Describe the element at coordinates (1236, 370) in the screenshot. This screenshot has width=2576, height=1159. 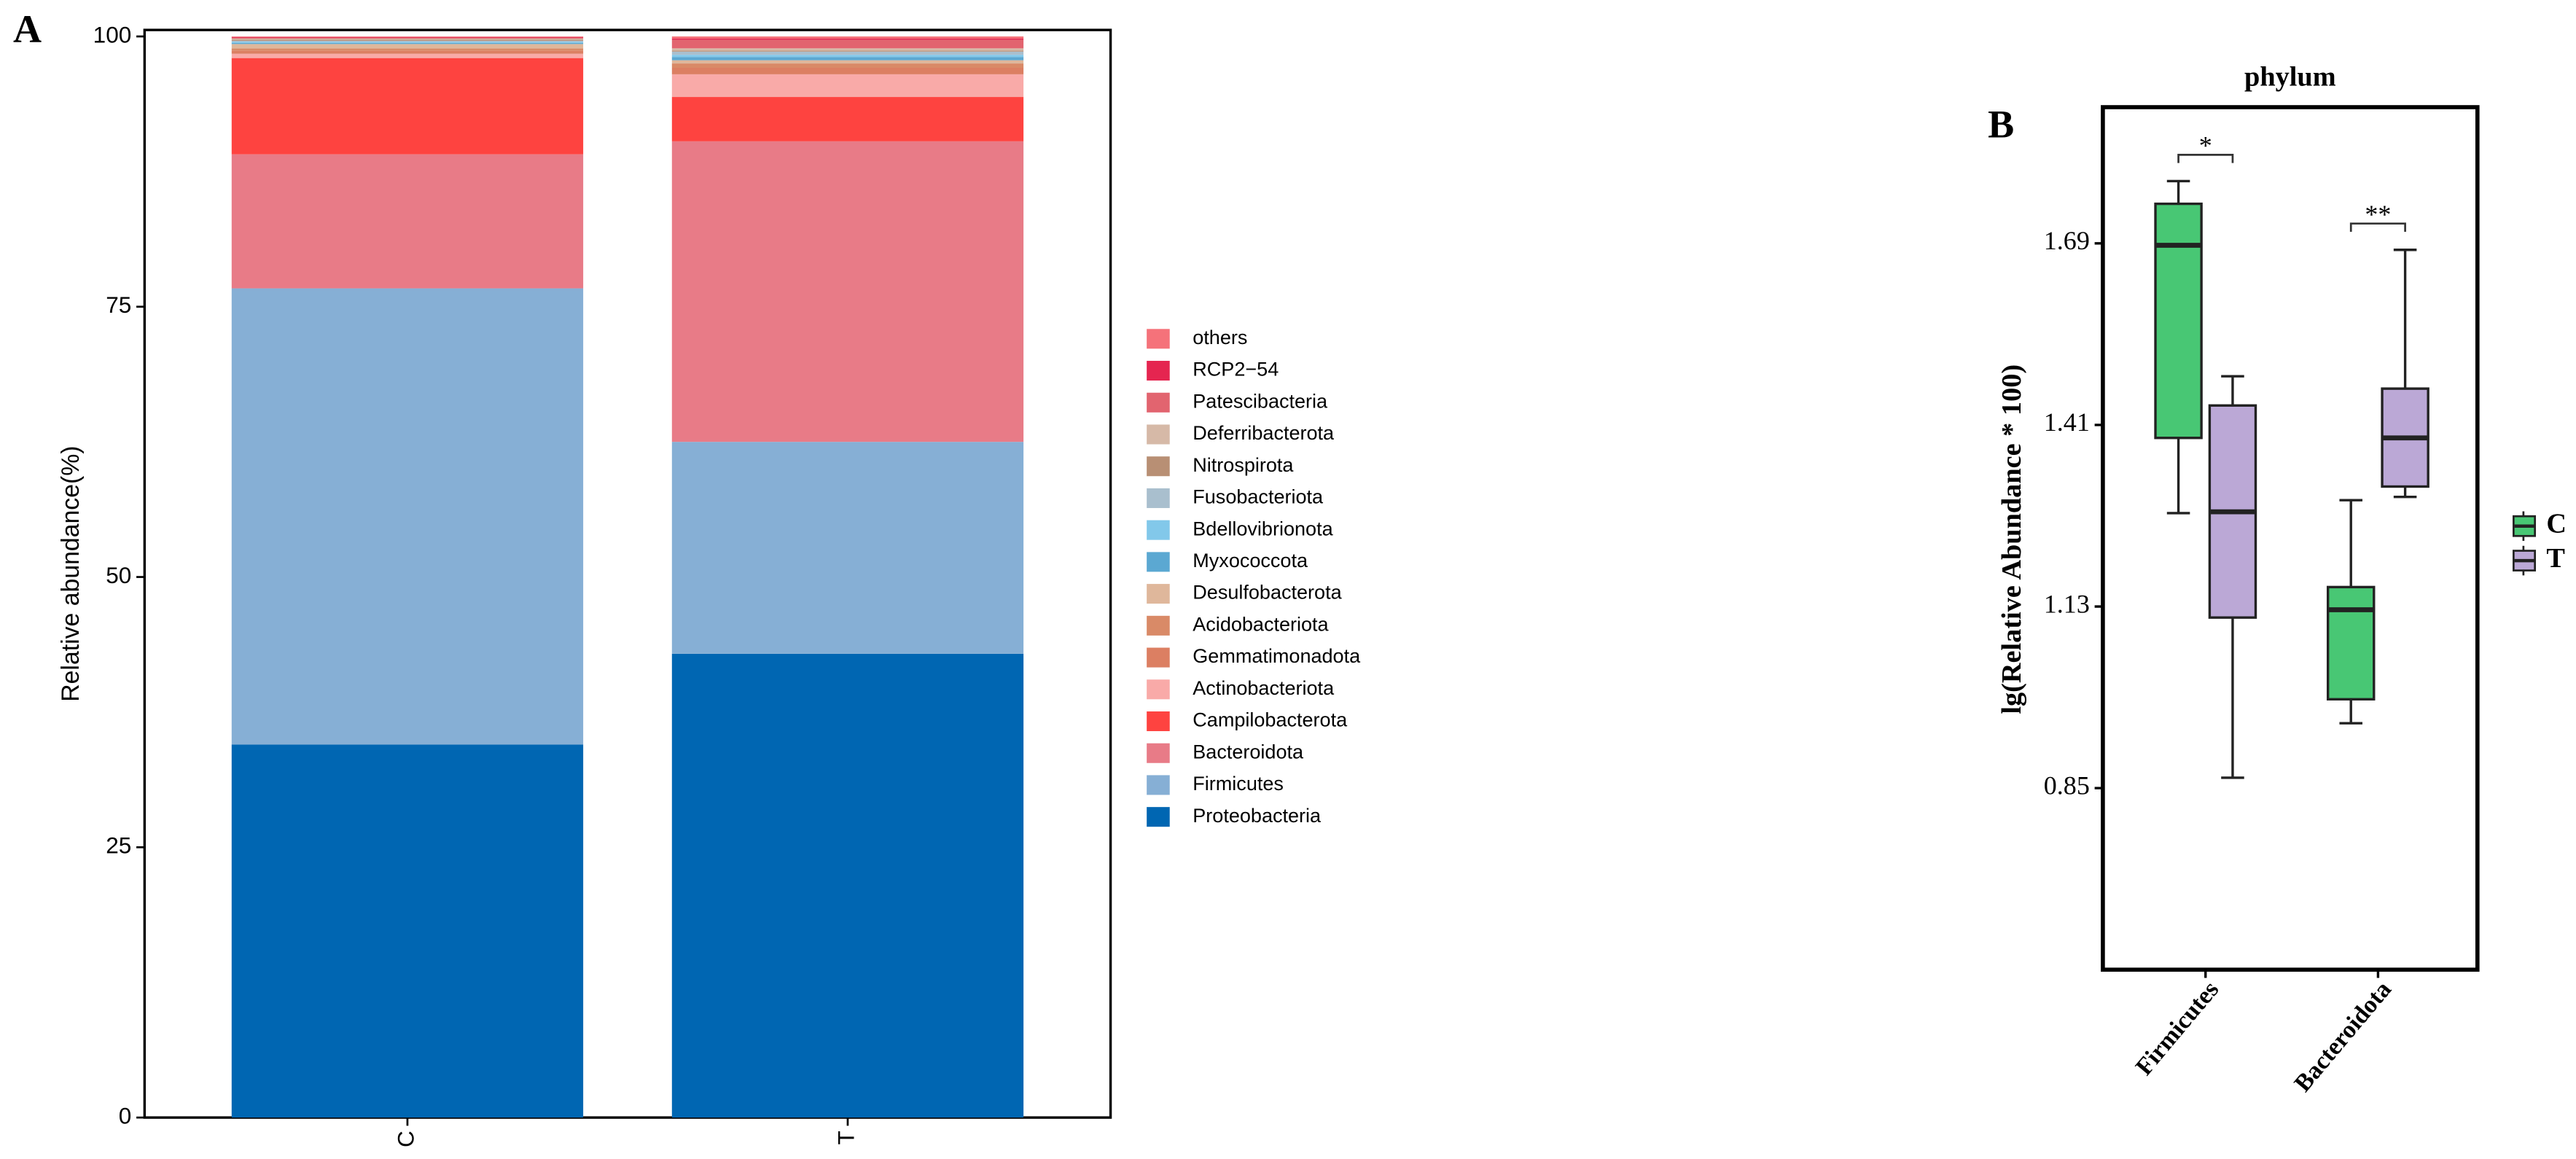
I see `legend-label: RCP2−54` at that location.